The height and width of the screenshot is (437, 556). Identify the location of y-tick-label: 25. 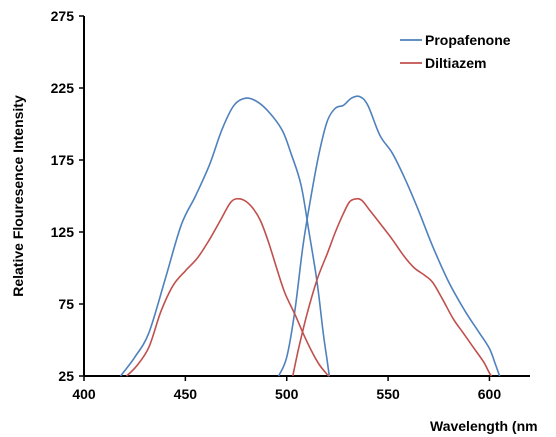
(66, 376).